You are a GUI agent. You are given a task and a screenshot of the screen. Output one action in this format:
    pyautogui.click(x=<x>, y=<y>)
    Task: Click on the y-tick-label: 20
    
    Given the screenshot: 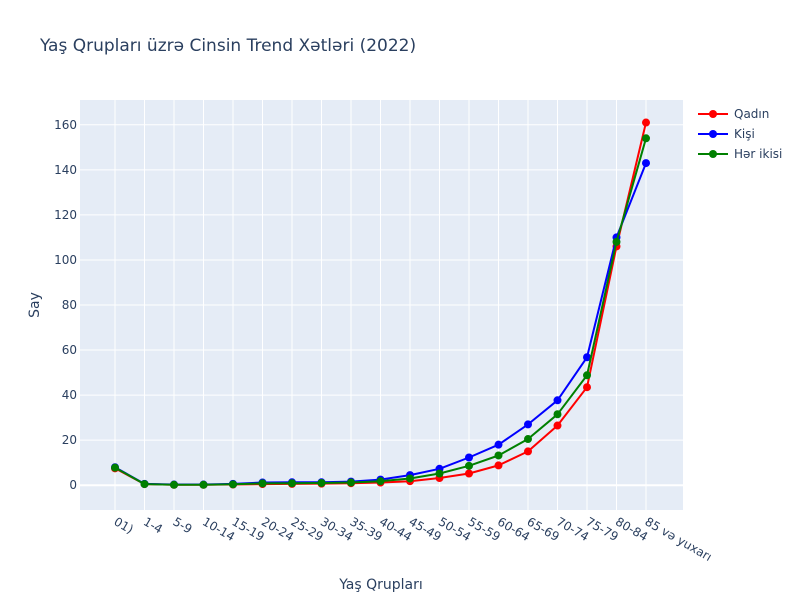 What is the action you would take?
    pyautogui.click(x=69, y=440)
    